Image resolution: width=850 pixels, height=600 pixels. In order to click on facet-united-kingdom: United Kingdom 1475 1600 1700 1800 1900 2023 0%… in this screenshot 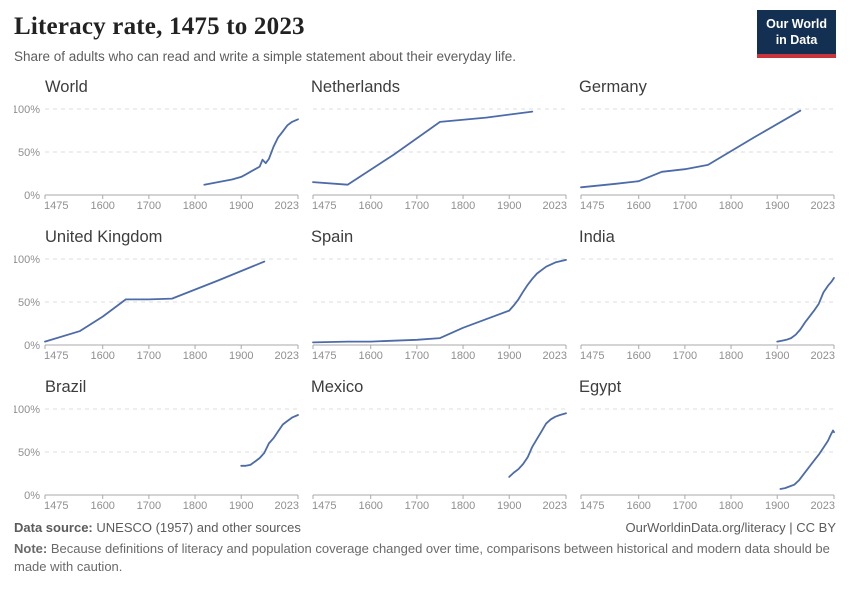, I will do `click(157, 297)`.